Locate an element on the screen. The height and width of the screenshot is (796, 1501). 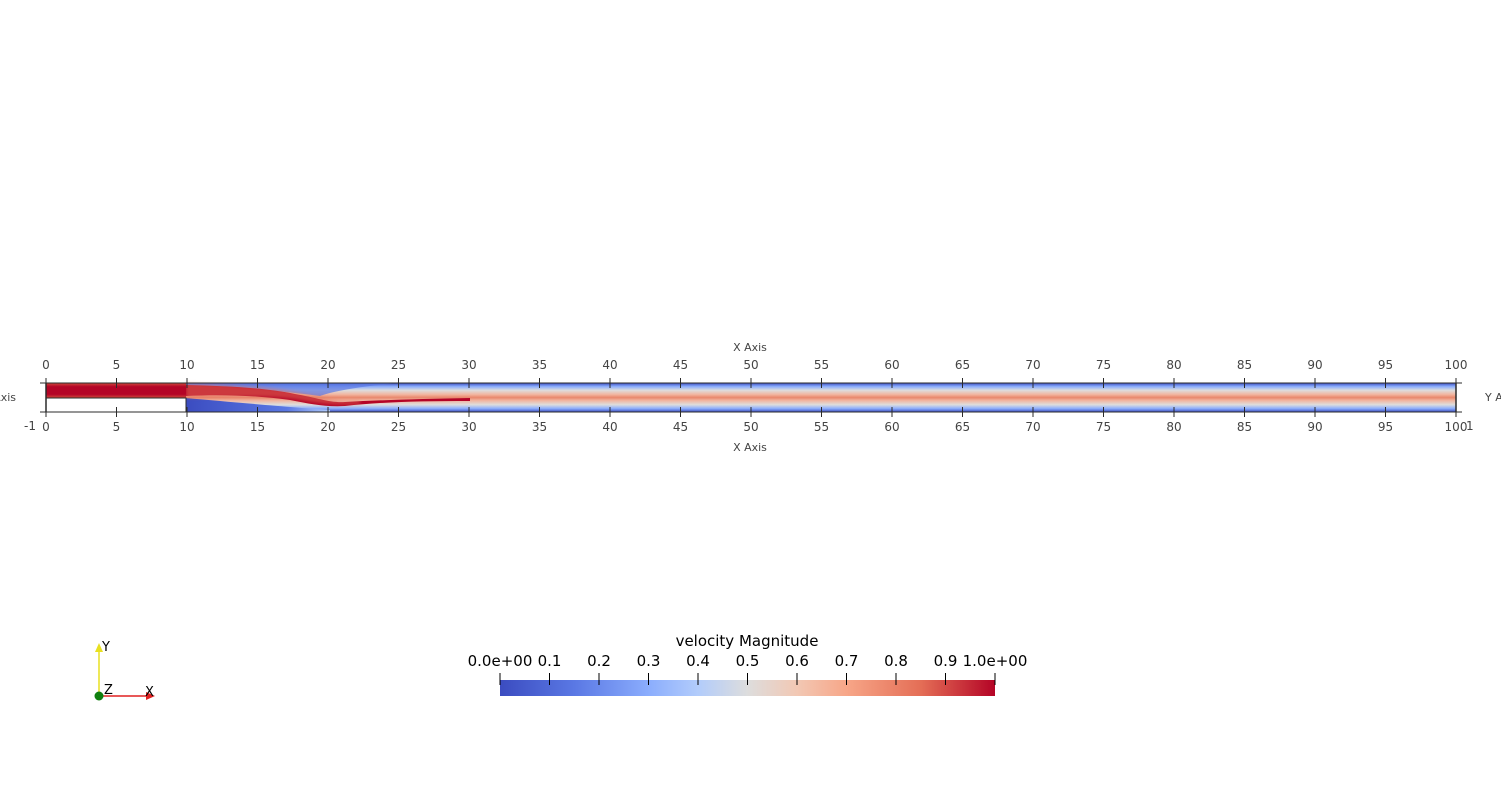
x-tick-top-label: 70 is located at coordinates (1032, 365).